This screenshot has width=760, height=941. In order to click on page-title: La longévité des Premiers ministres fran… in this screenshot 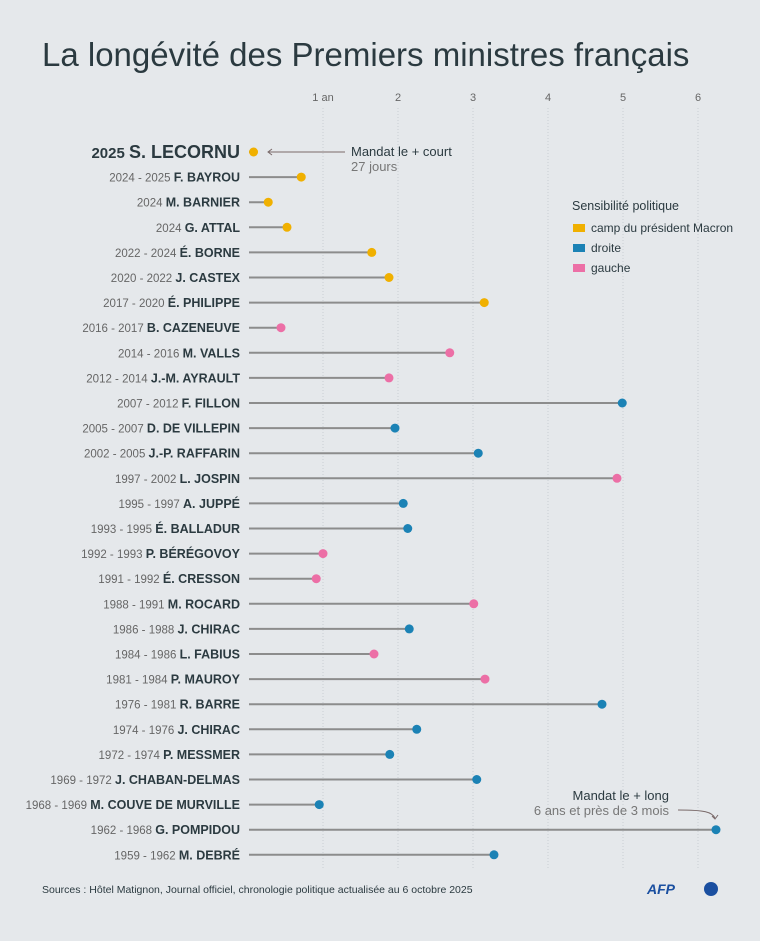, I will do `click(365, 54)`.